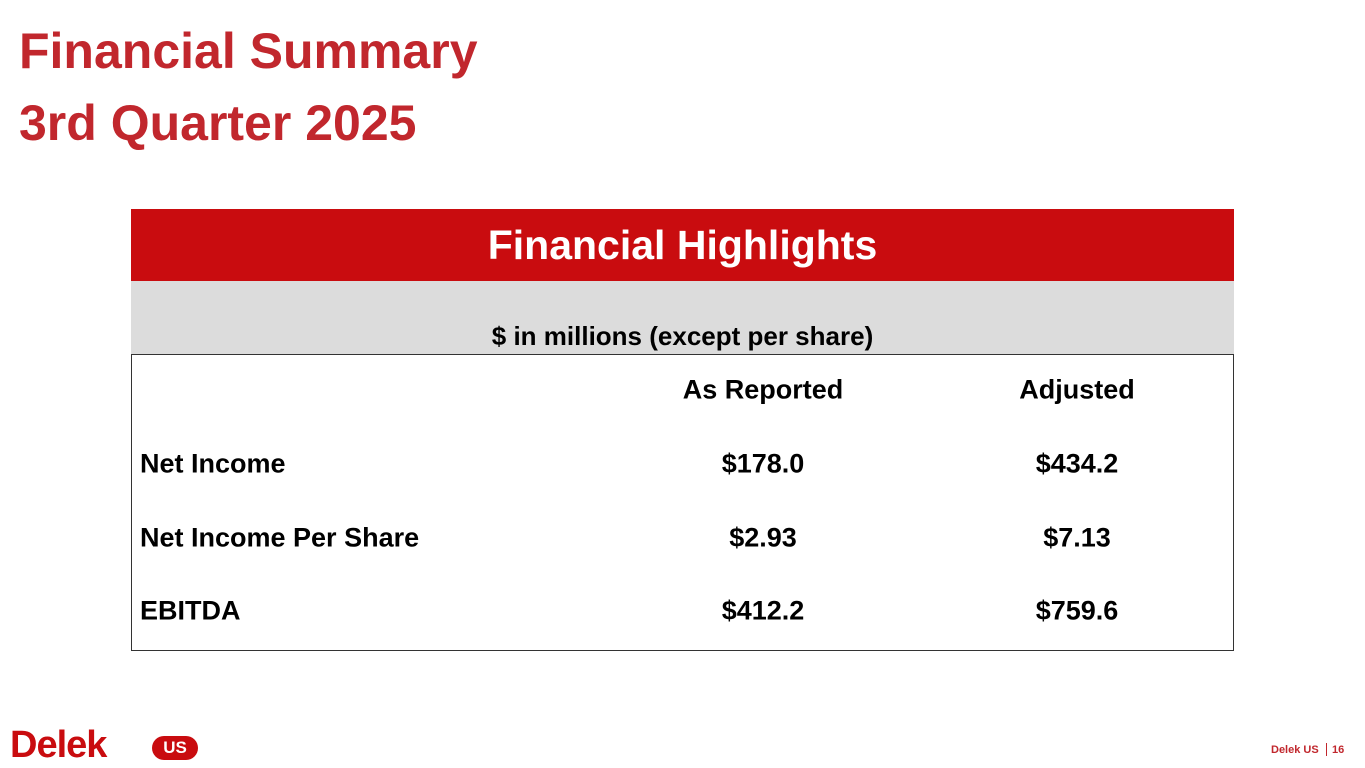  I want to click on row-label: Net Income Per Share, so click(280, 537).